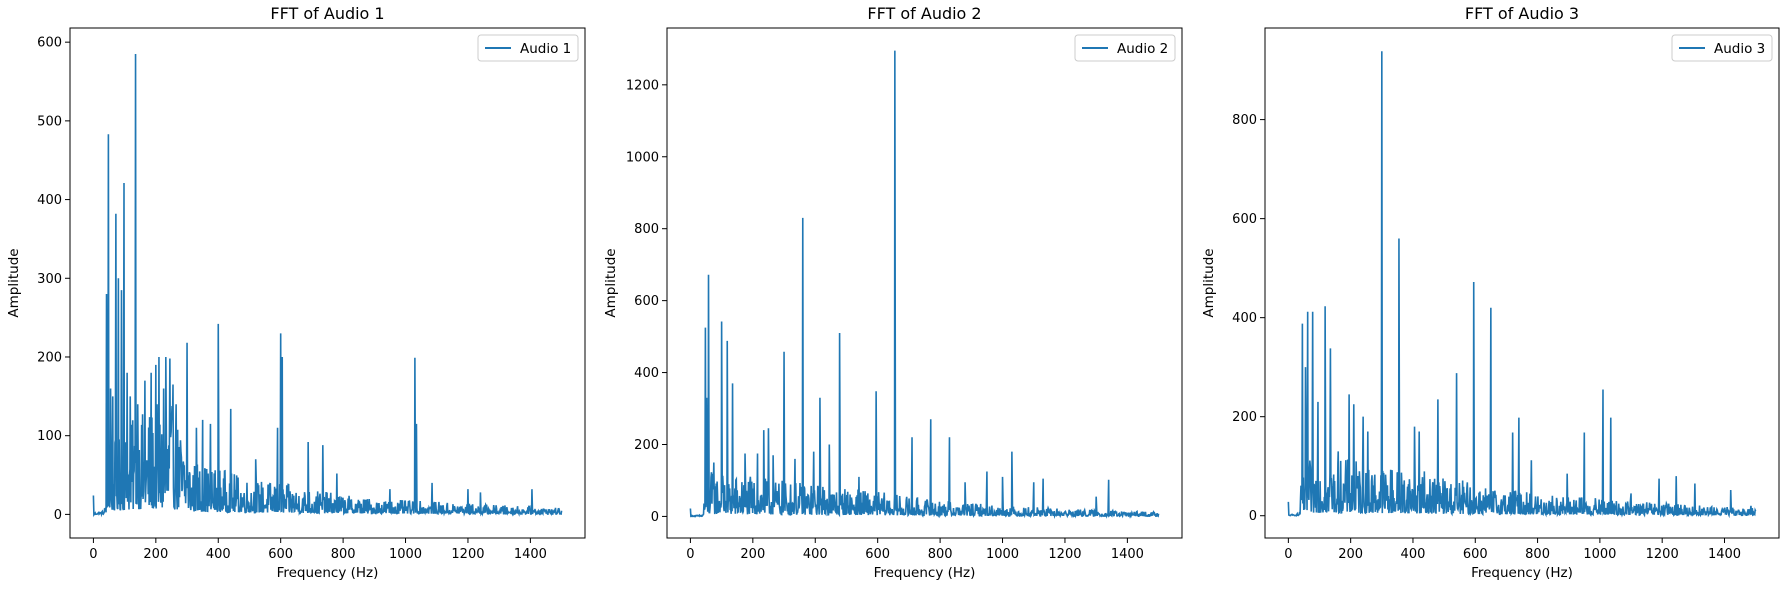 The image size is (1790, 590). I want to click on legend: Audio 1, so click(528, 48).